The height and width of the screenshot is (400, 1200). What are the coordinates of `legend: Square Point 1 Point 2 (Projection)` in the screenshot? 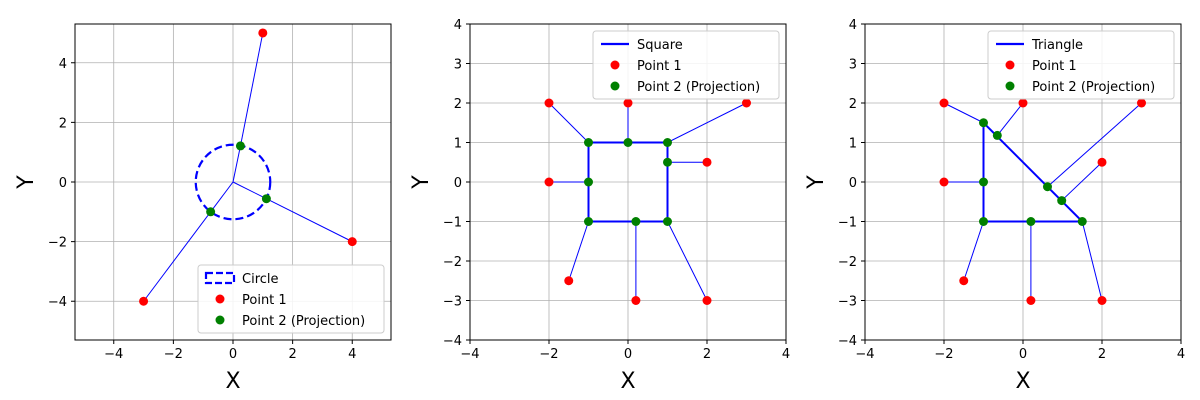 It's located at (686, 65).